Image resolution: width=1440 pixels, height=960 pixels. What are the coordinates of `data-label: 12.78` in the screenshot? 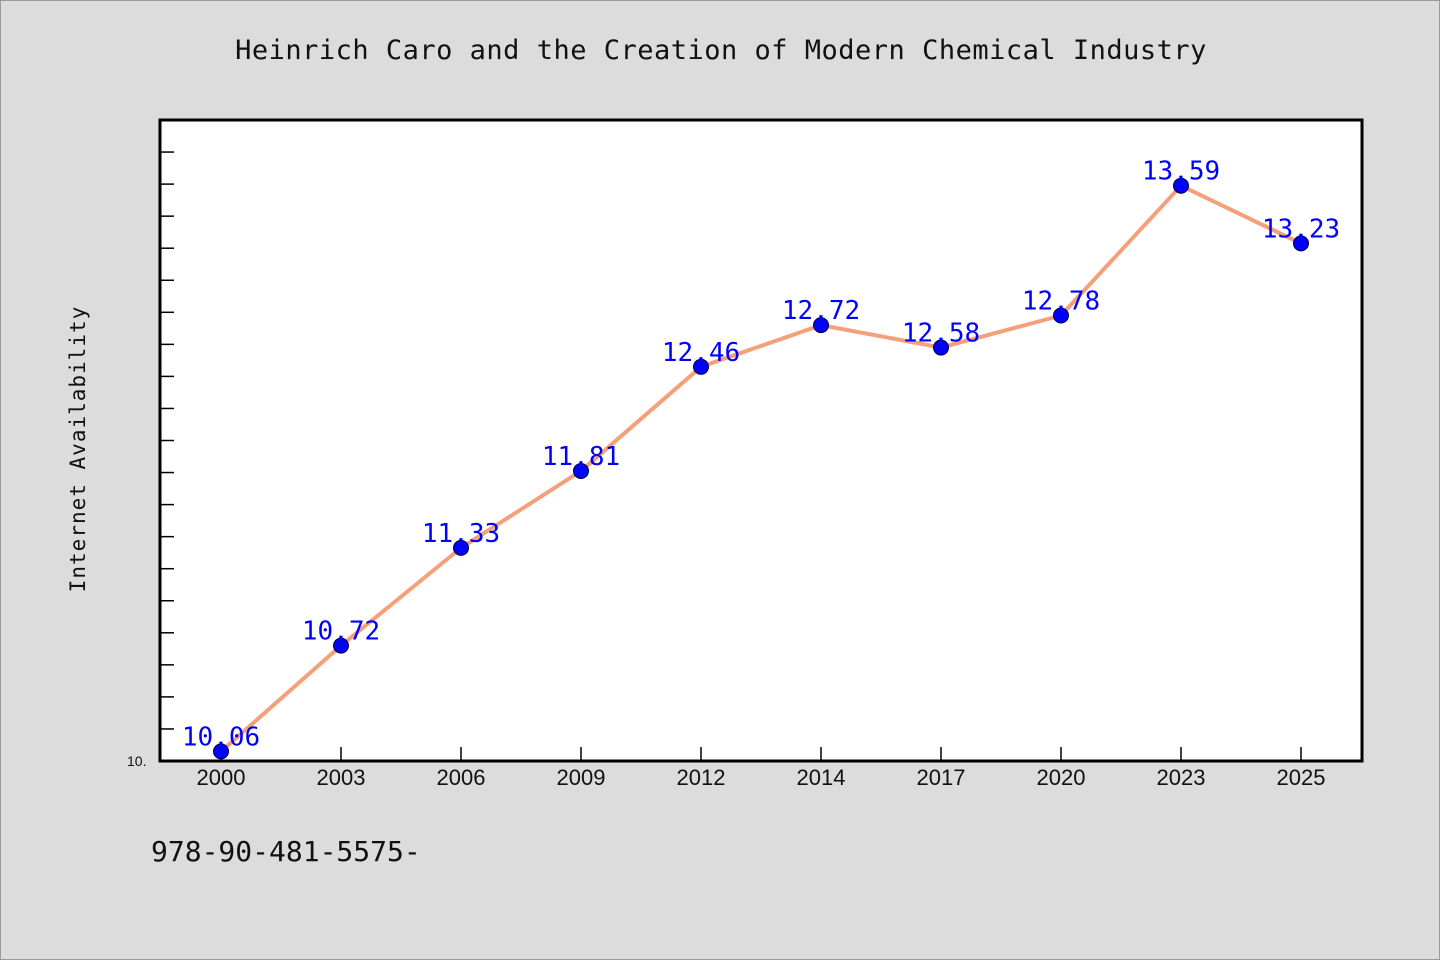 It's located at (1061, 302).